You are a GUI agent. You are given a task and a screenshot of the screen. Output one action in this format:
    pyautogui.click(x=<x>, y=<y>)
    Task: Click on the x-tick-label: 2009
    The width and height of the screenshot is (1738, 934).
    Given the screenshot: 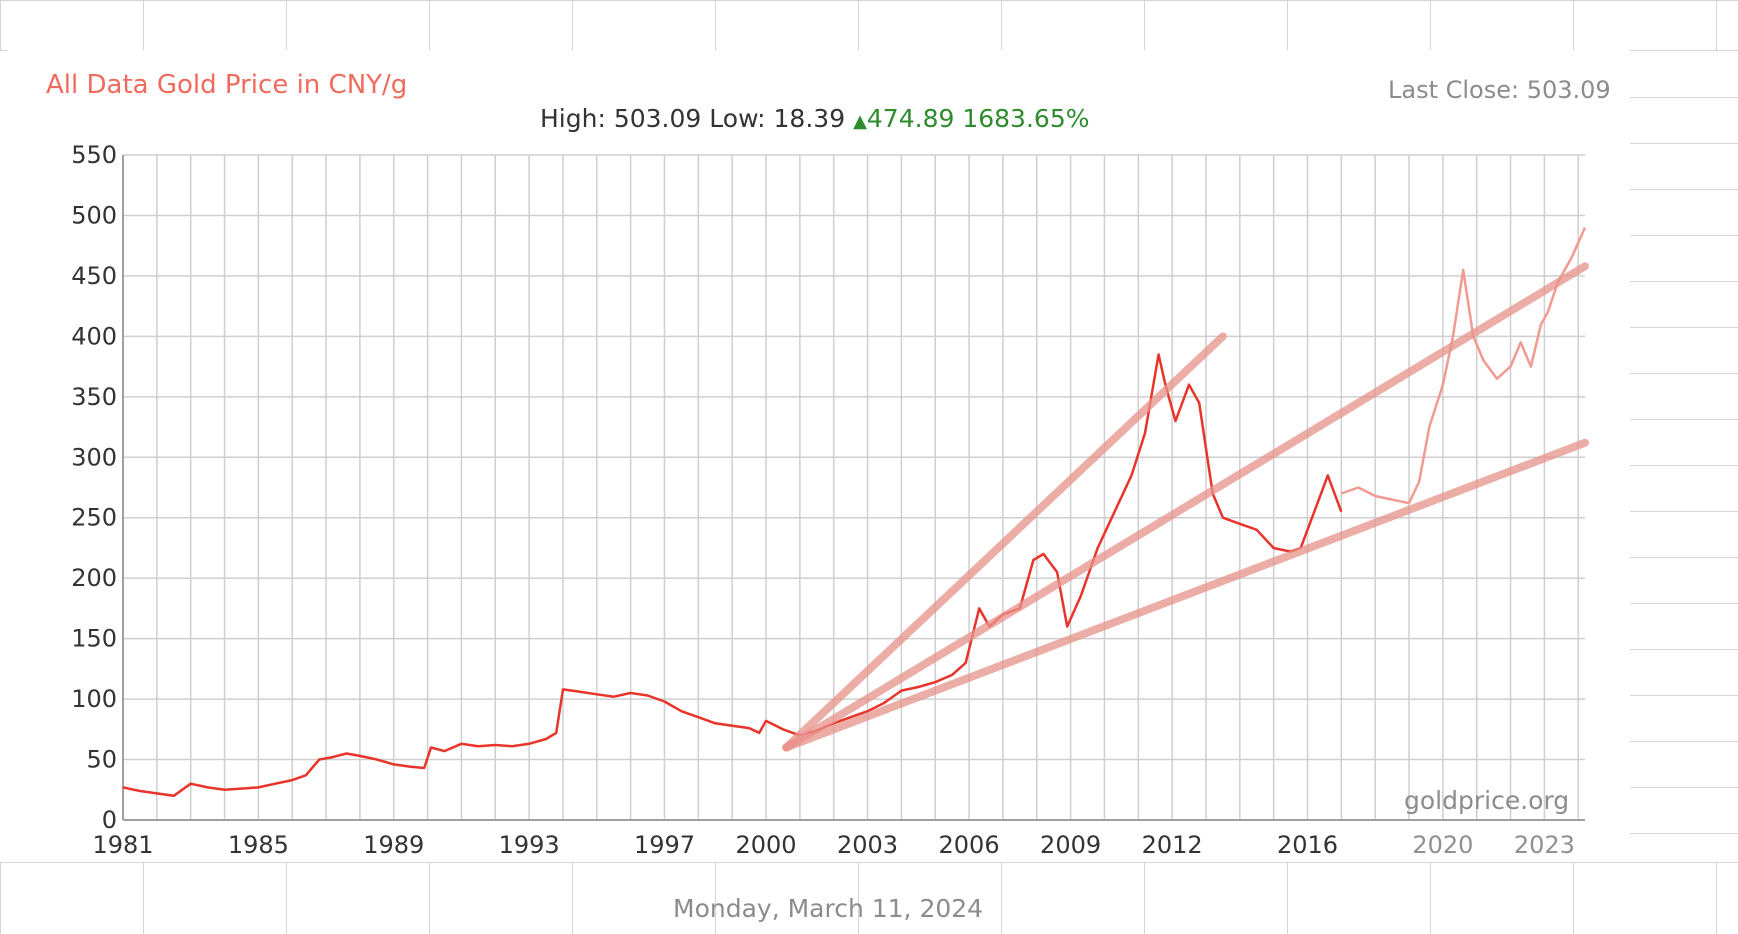 What is the action you would take?
    pyautogui.click(x=1070, y=845)
    